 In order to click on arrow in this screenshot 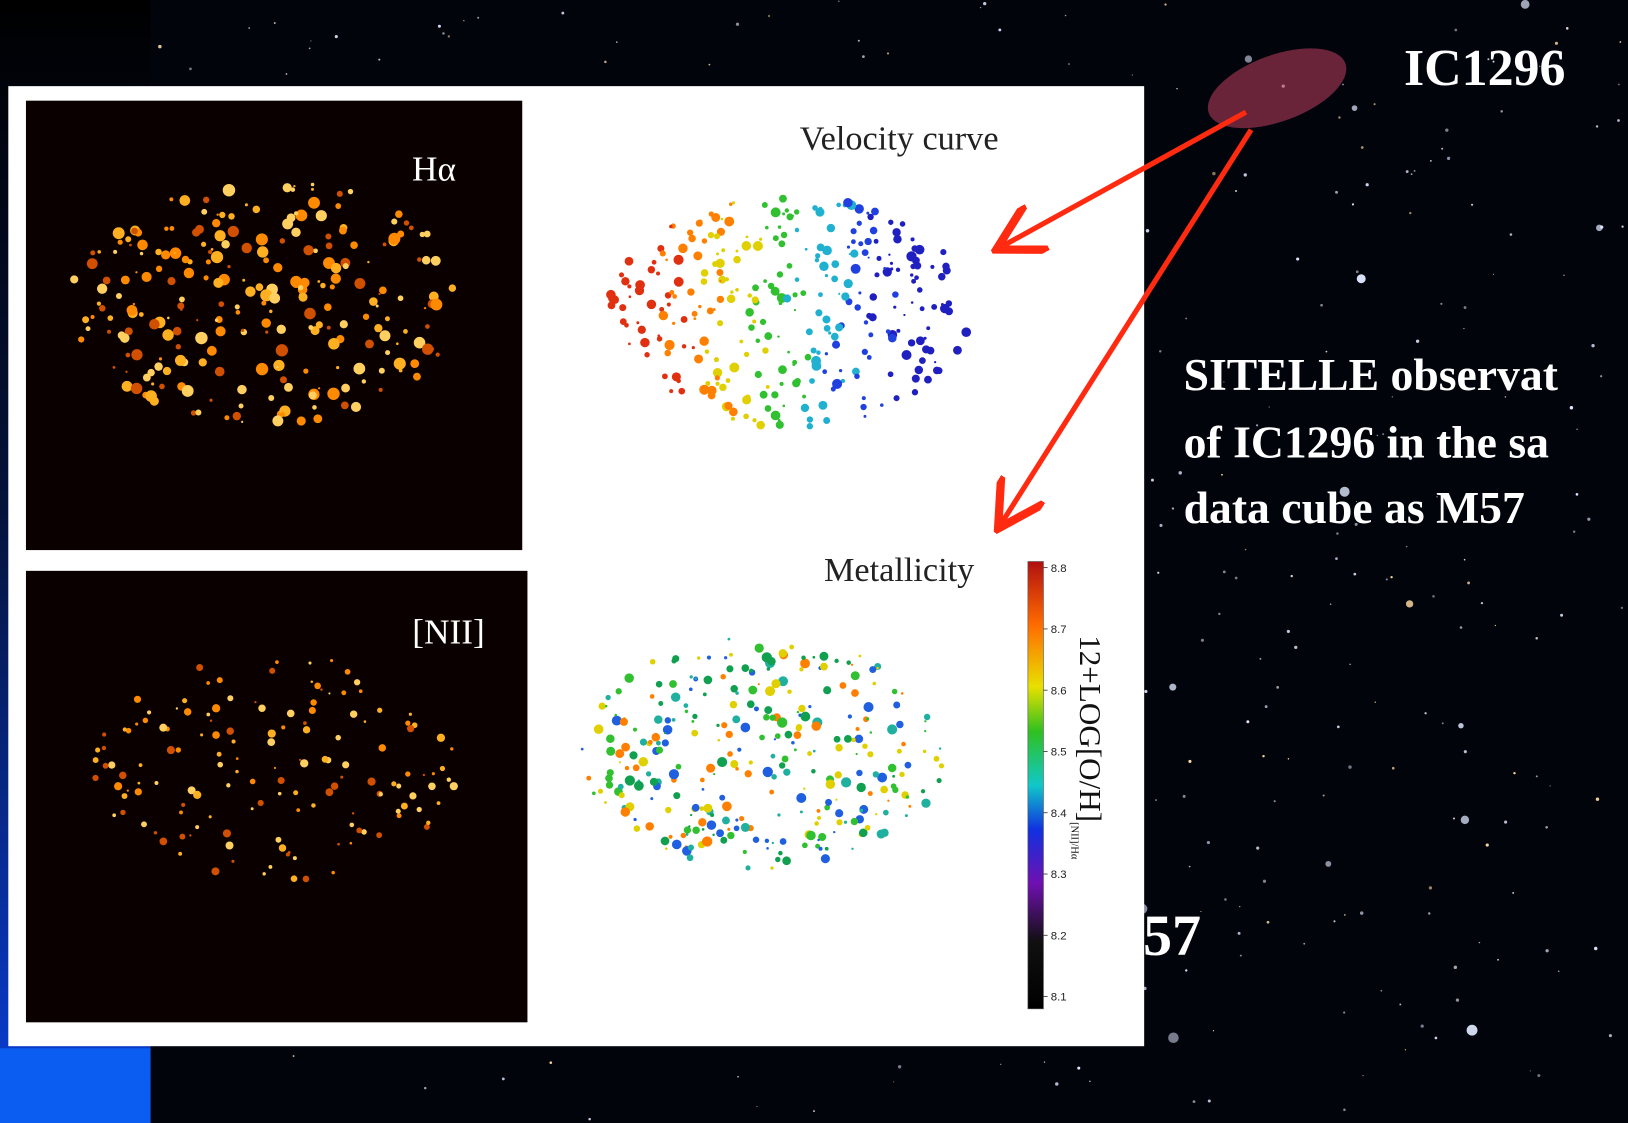, I will do `click(1127, 326)`.